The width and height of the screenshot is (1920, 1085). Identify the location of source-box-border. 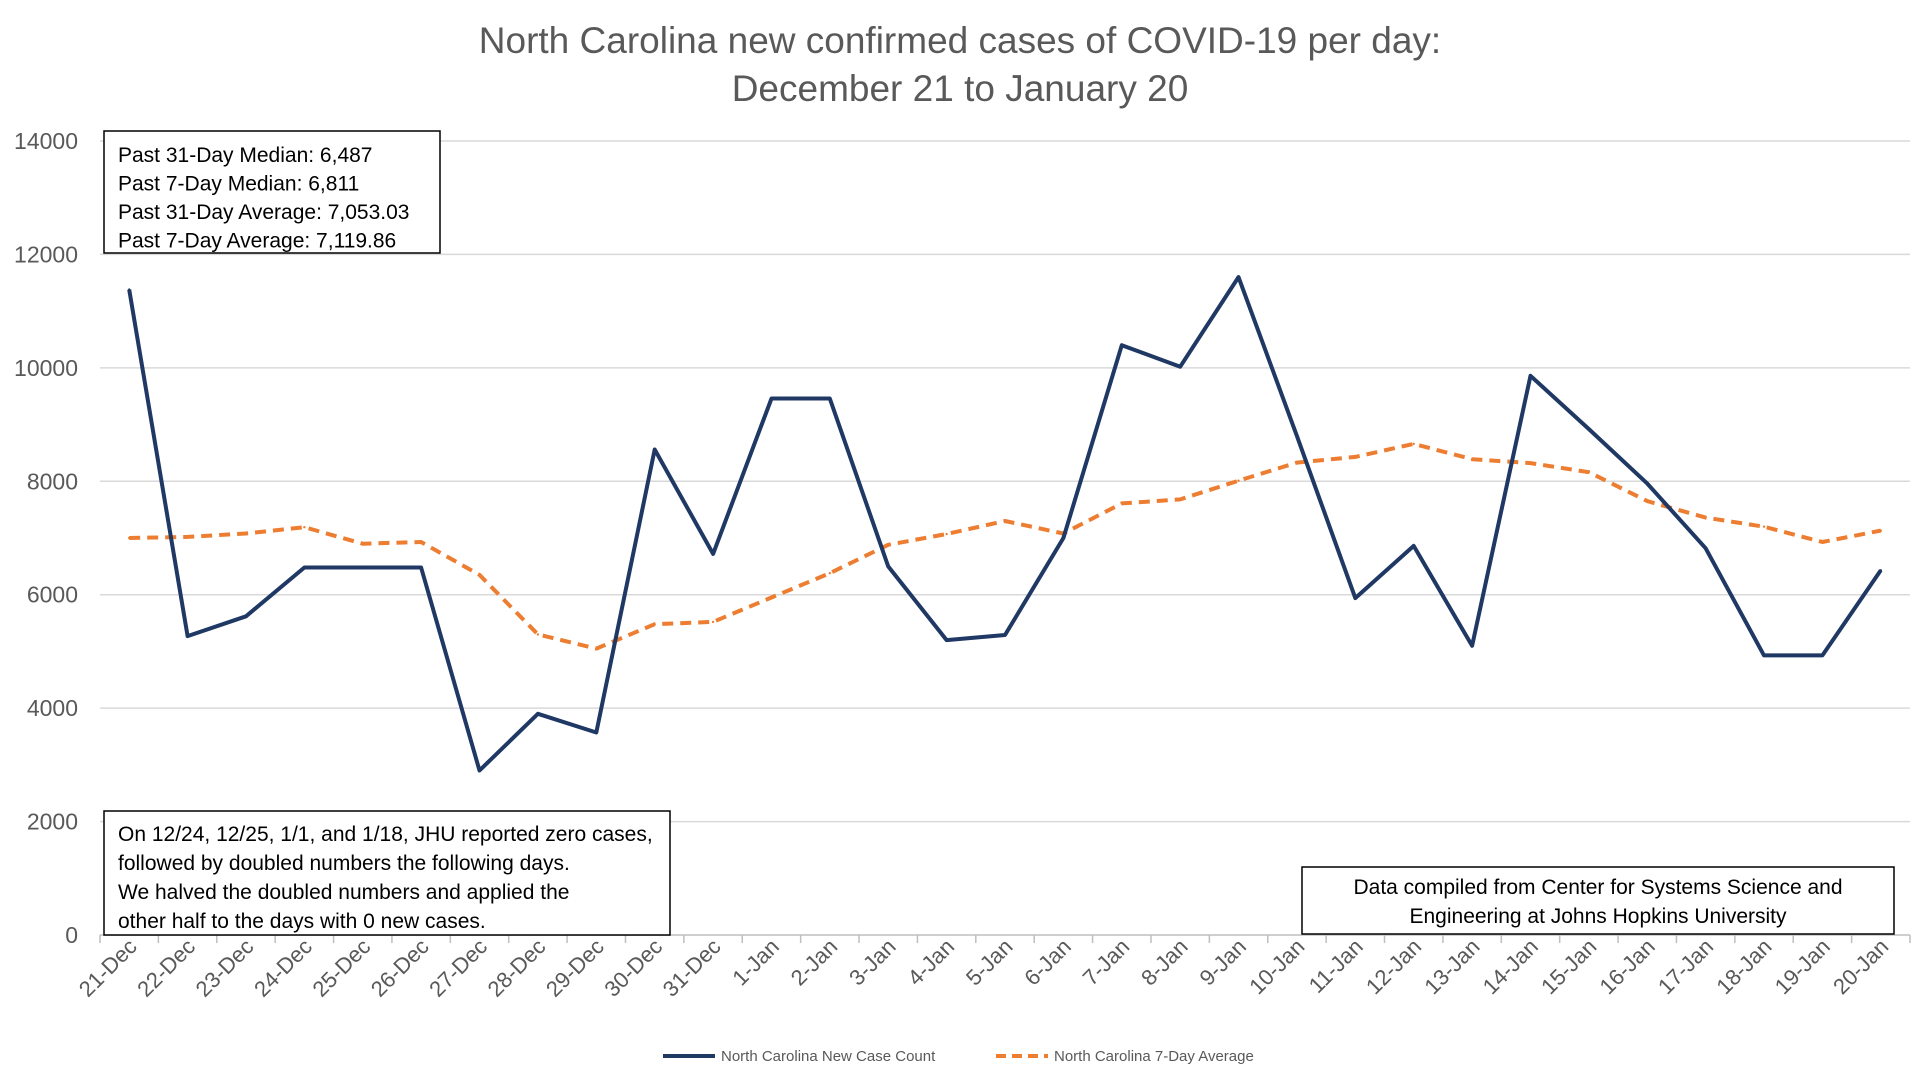
(1598, 900).